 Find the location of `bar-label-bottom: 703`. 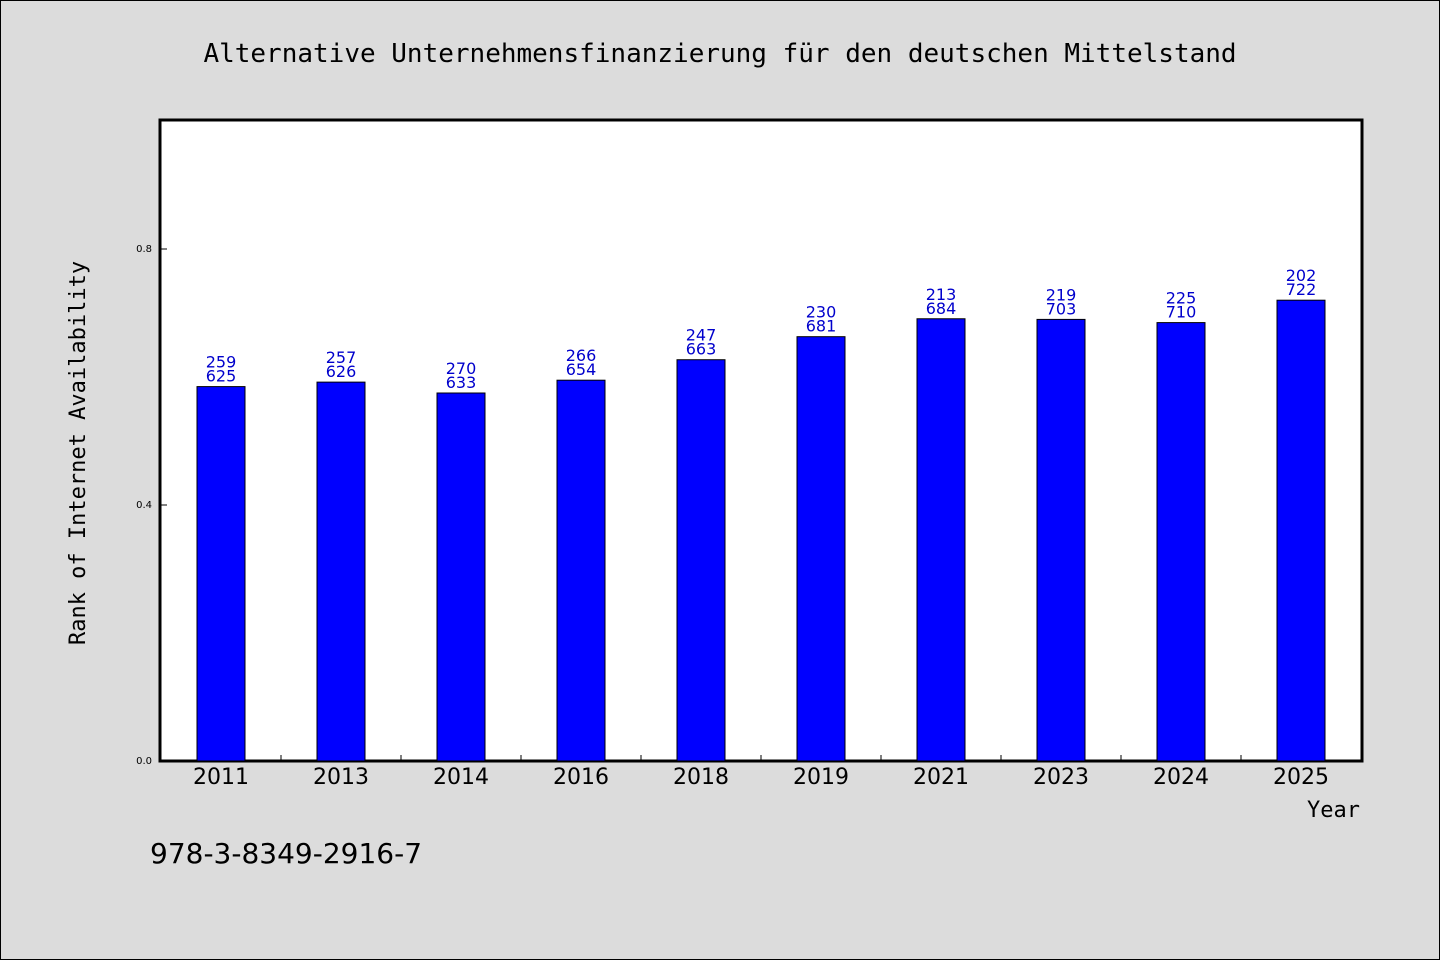

bar-label-bottom: 703 is located at coordinates (1061, 308).